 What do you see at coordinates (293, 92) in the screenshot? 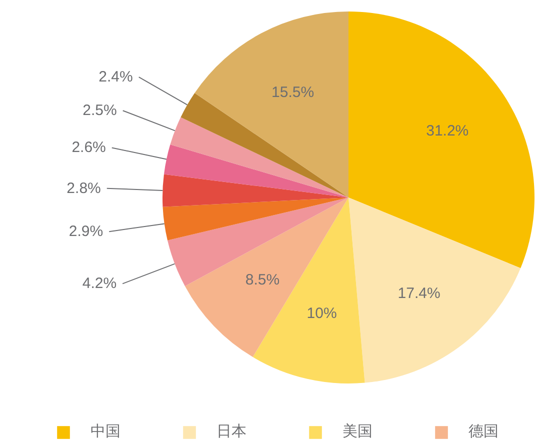
I see `data-label: 15.5%` at bounding box center [293, 92].